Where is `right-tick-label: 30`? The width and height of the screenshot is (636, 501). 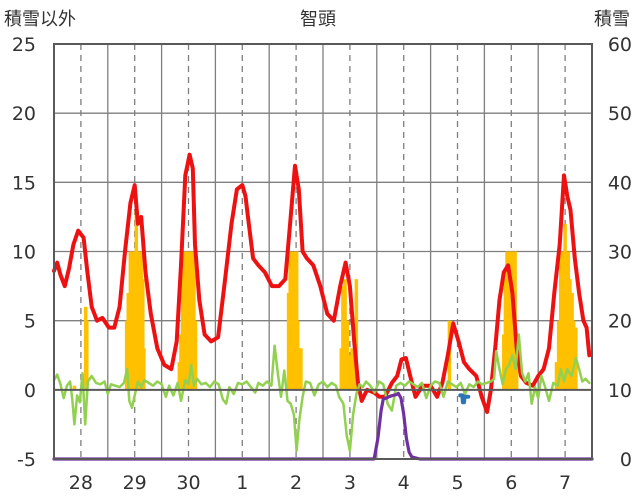 right-tick-label: 30 is located at coordinates (620, 253).